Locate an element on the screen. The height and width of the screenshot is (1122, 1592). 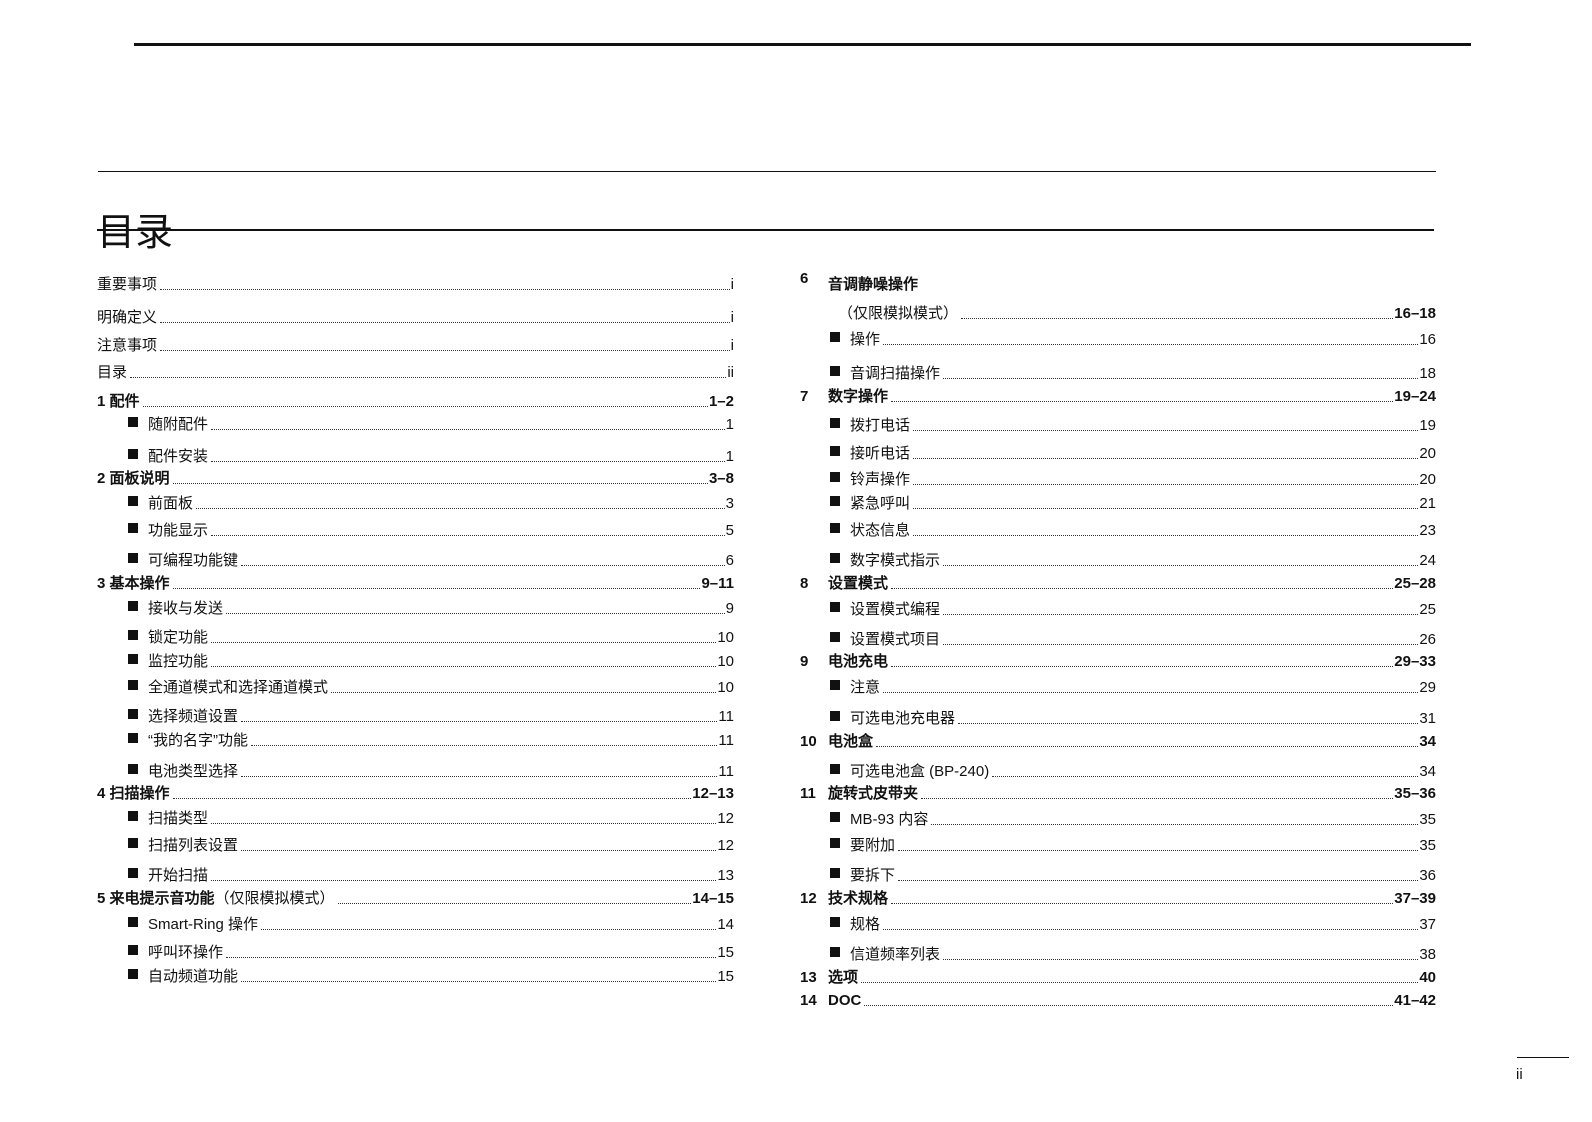
toc-page-number: 16–18 is located at coordinates (1415, 313).